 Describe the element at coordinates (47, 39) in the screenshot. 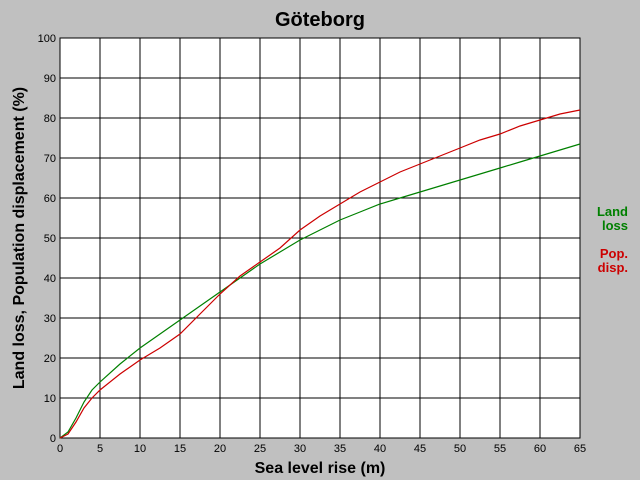

I see `y-tick-label: 100` at that location.